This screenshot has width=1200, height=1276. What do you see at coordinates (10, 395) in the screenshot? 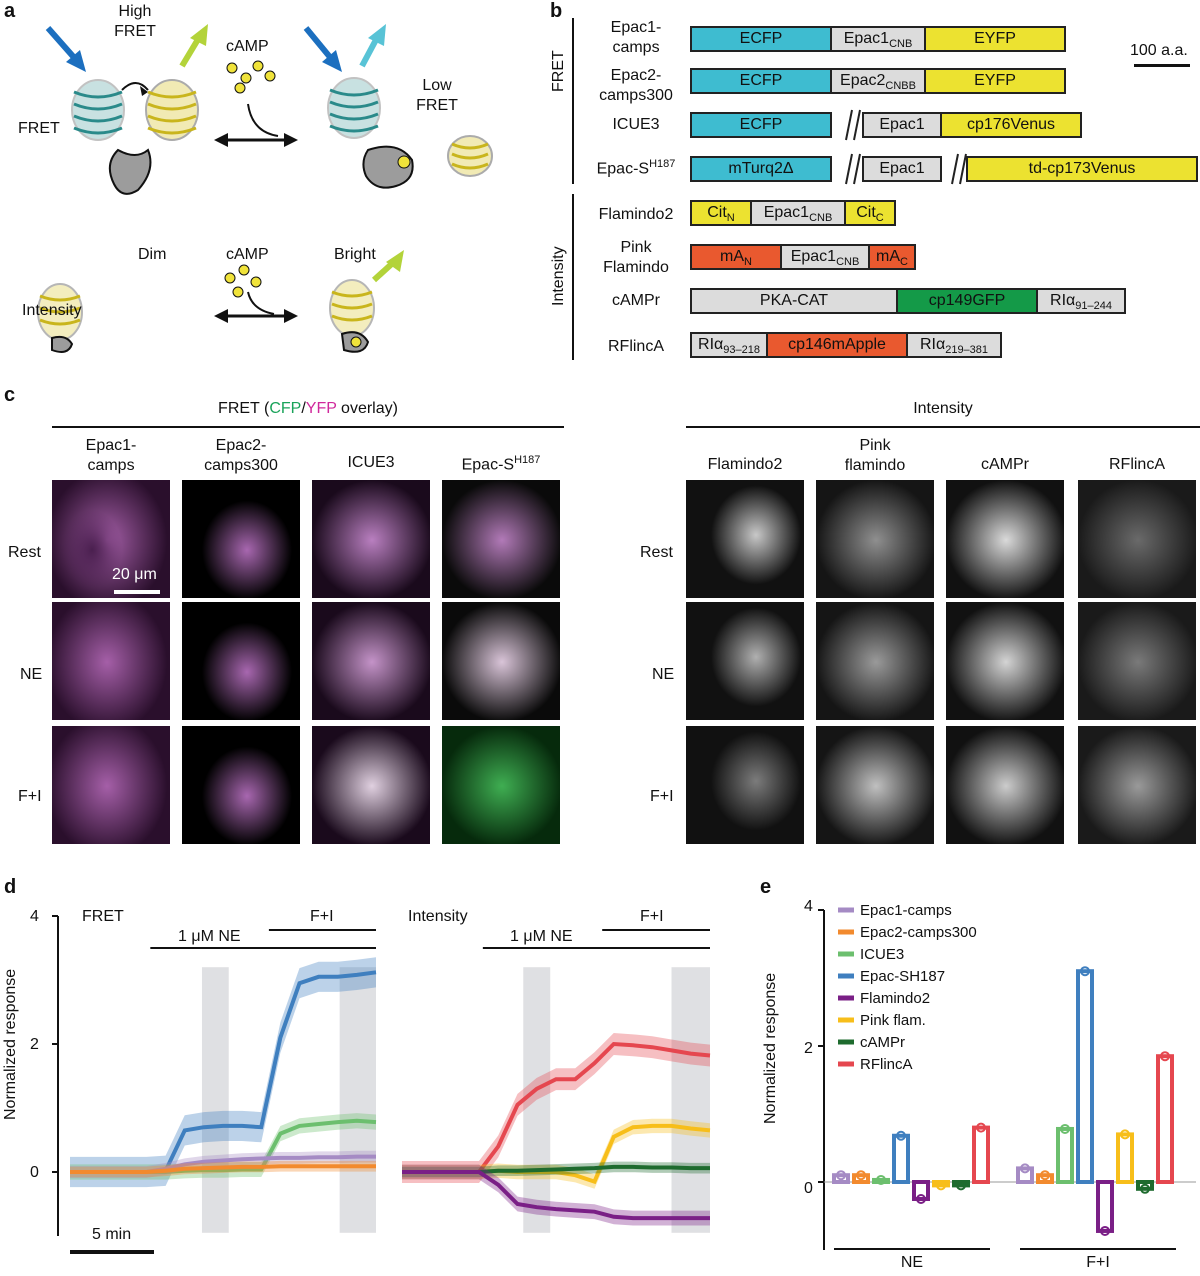
I see `panel-label-c: c` at bounding box center [10, 395].